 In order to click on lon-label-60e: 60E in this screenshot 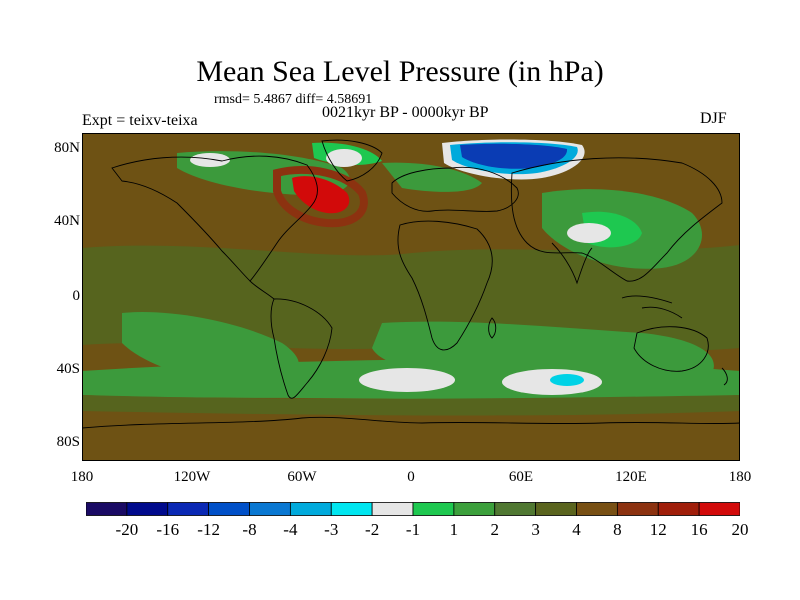, I will do `click(521, 477)`.